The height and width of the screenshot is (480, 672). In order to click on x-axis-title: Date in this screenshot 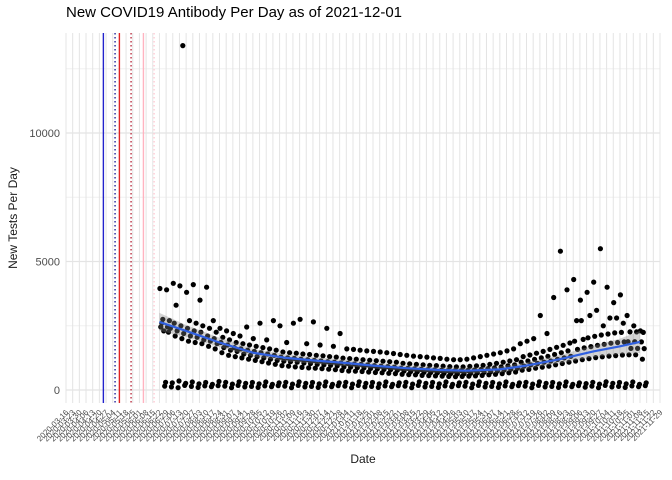, I will do `click(363, 459)`.